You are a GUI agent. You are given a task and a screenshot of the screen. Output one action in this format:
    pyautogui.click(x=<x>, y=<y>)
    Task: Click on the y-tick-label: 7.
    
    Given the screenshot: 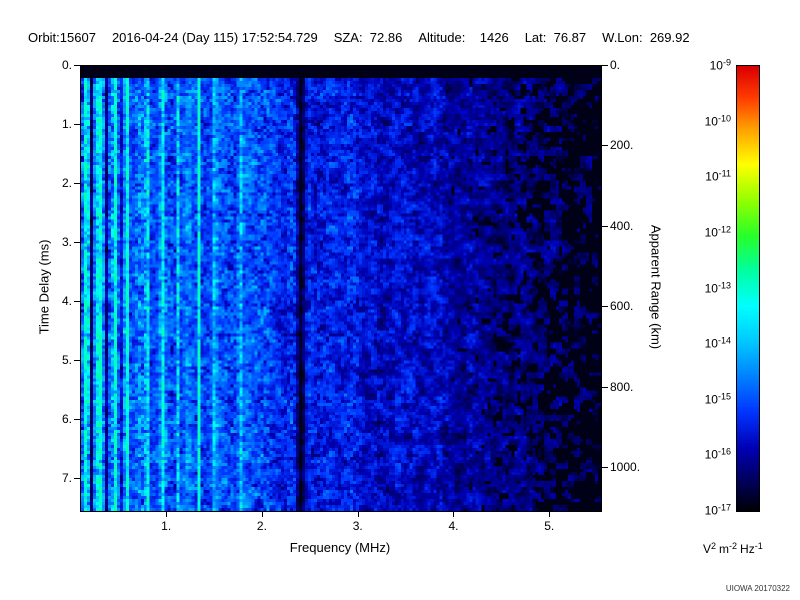 What is the action you would take?
    pyautogui.click(x=66, y=478)
    